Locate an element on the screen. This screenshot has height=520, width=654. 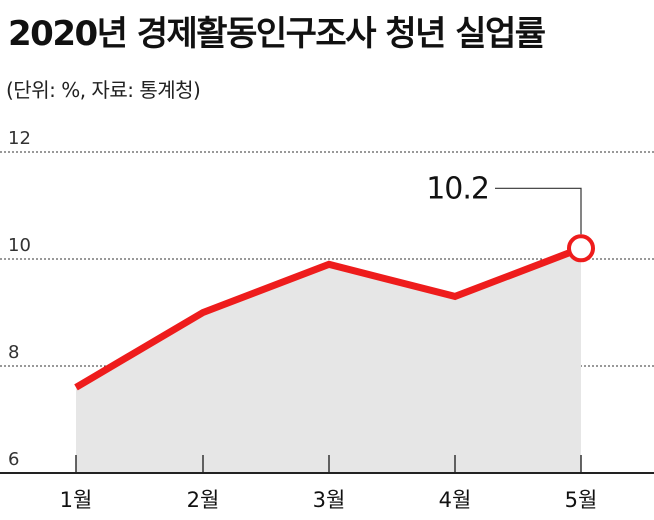
y-tick-label: 10 is located at coordinates (19, 245).